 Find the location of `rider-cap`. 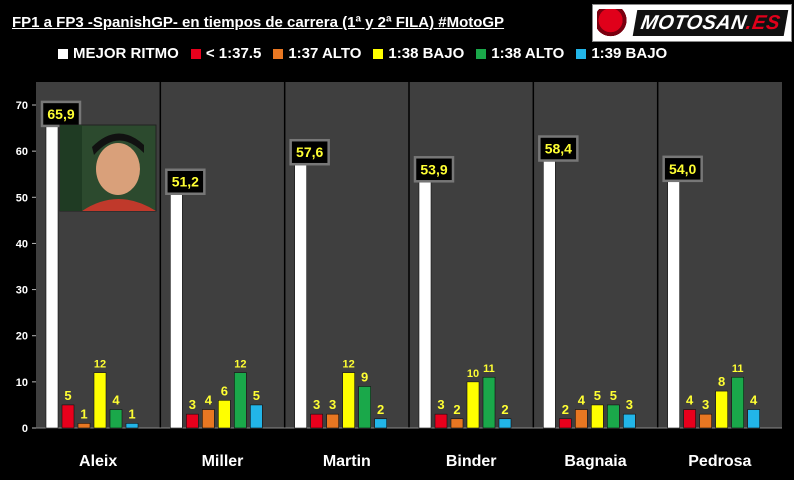

rider-cap is located at coordinates (118, 144).